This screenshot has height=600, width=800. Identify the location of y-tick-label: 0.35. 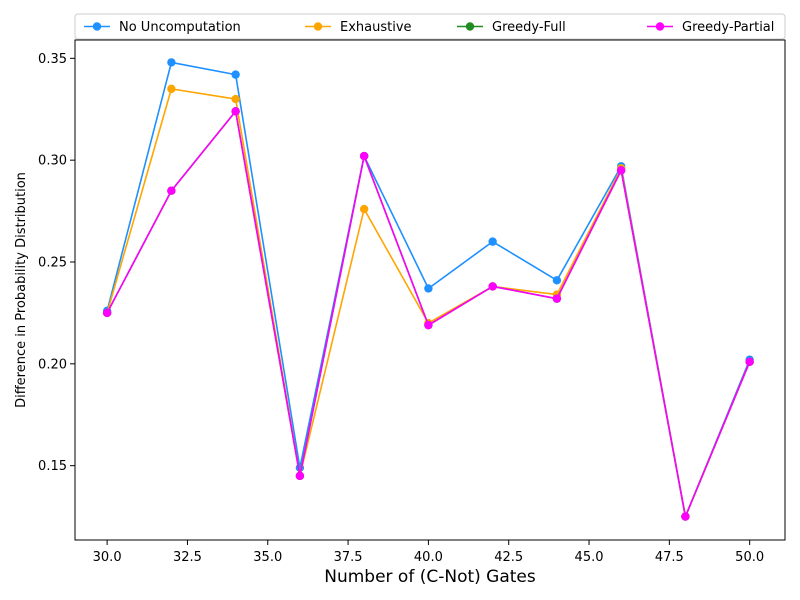
(52, 59).